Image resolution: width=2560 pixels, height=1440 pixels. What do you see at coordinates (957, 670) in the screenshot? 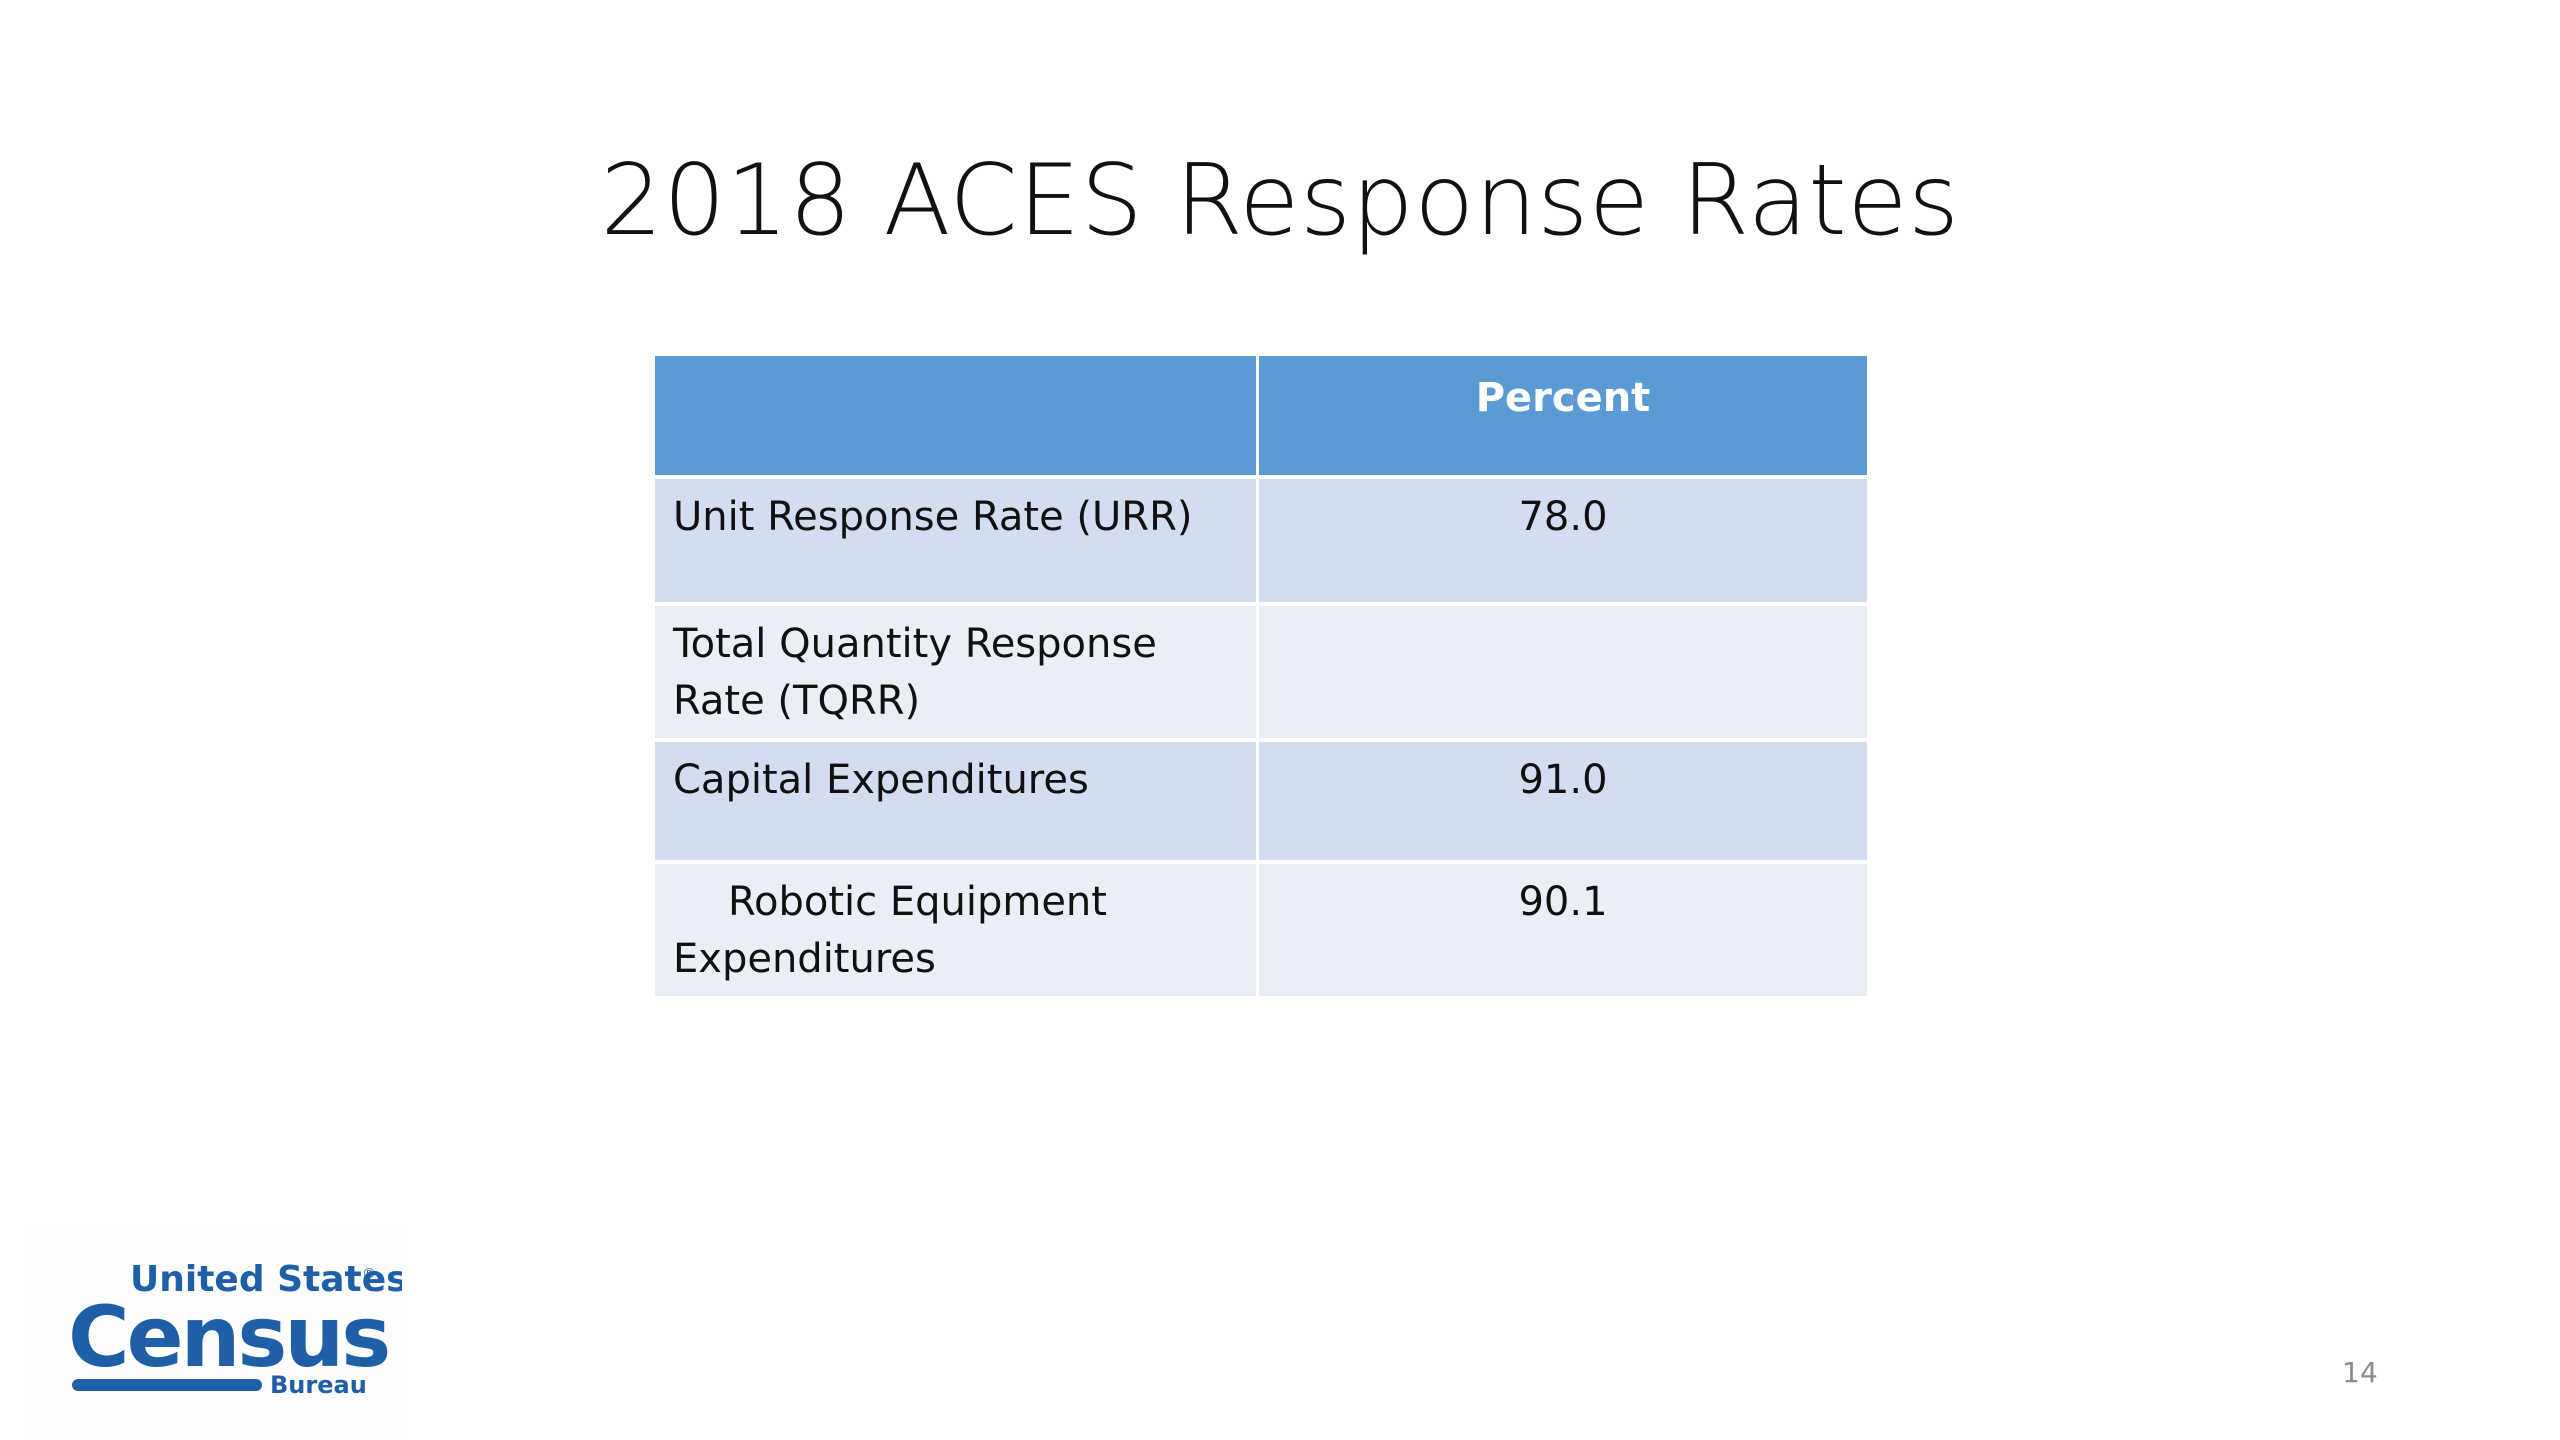
I see `row-label: Total Quantity Response Rate (TQRR)` at bounding box center [957, 670].